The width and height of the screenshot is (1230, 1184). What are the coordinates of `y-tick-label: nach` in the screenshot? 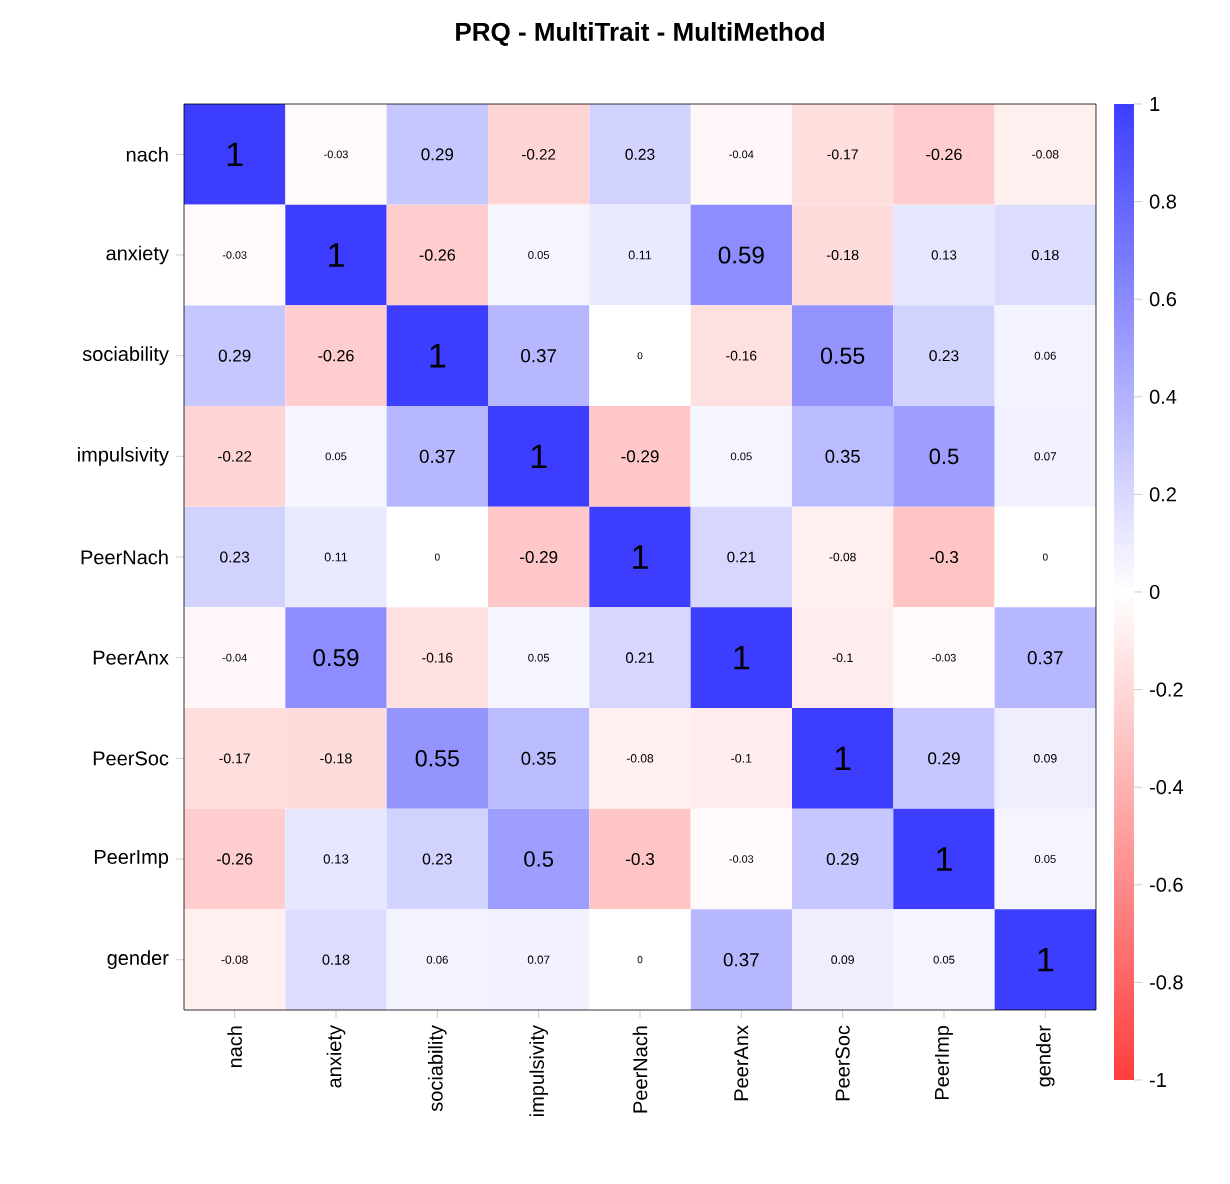 It's located at (147, 154).